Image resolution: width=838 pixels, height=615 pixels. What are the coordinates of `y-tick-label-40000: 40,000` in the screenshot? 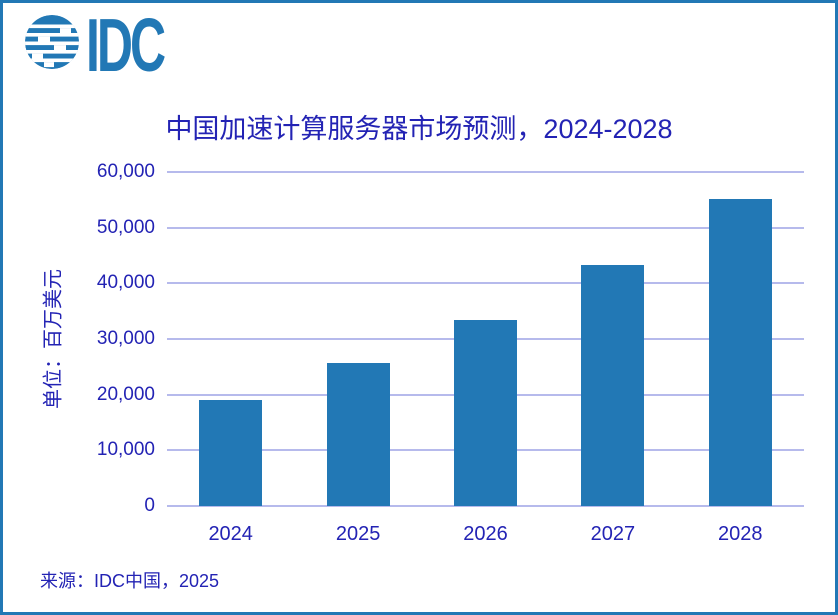 It's located at (125, 283).